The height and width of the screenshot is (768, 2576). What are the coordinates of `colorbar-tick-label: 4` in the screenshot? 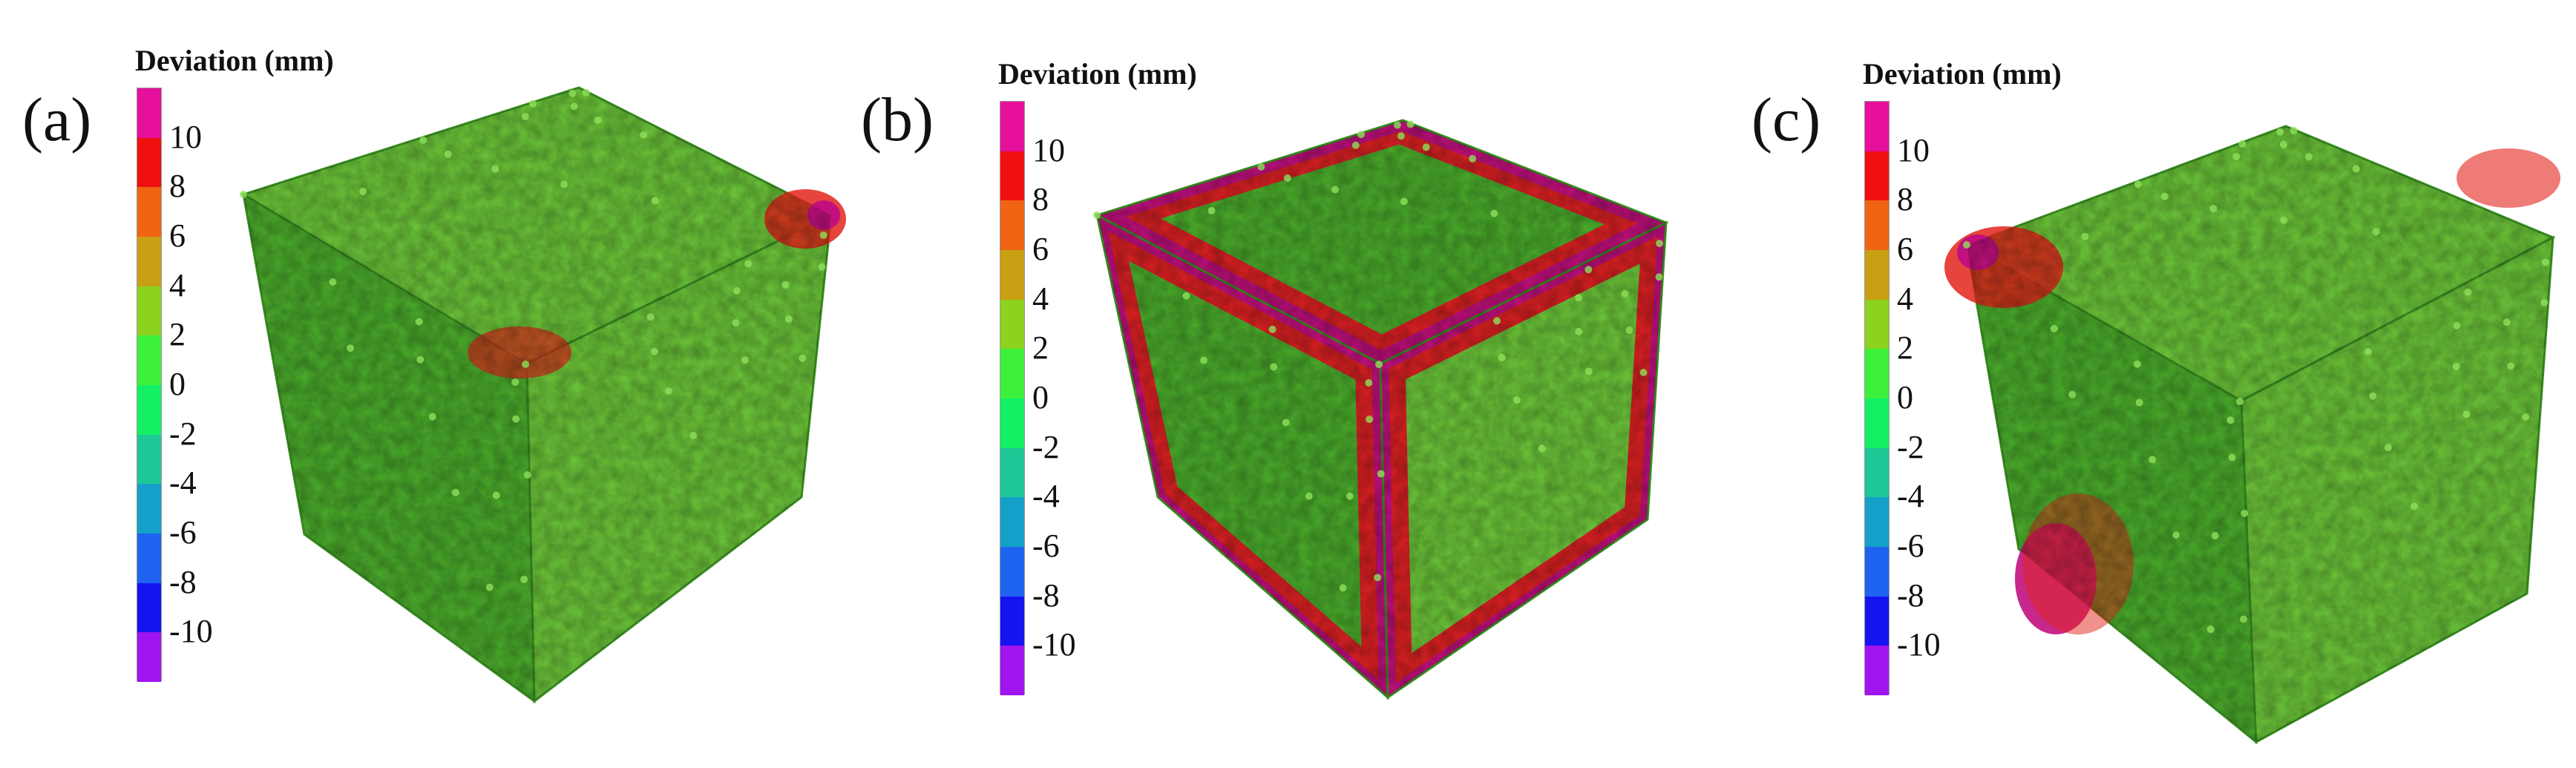 It's located at (177, 284).